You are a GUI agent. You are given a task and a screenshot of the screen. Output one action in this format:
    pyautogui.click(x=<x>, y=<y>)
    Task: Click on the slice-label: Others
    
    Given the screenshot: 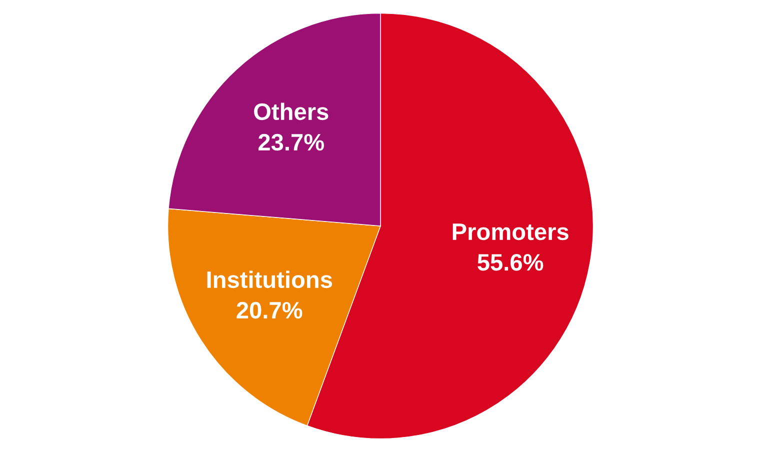 What is the action you would take?
    pyautogui.click(x=291, y=111)
    